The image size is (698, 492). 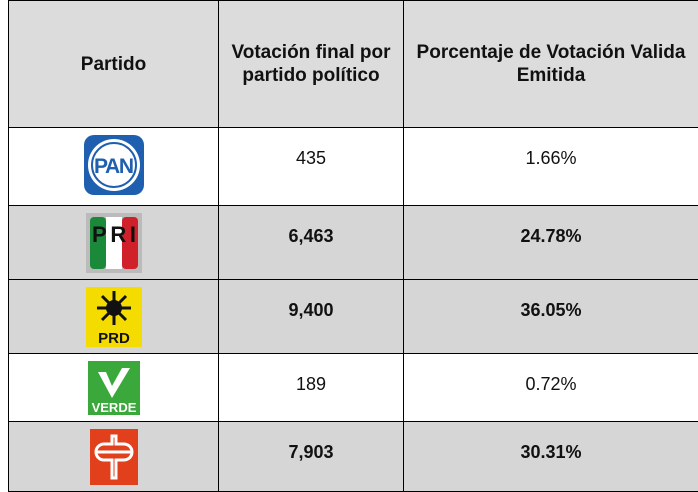 I want to click on logo-cell: PRI, so click(x=114, y=243).